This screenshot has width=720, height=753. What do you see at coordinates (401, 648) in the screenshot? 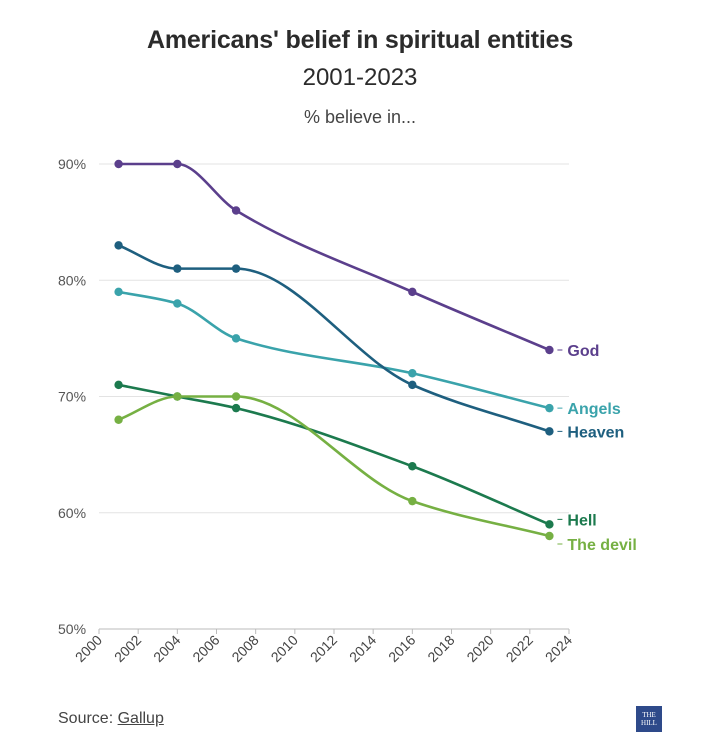
I see `x-tick-label: 2016` at bounding box center [401, 648].